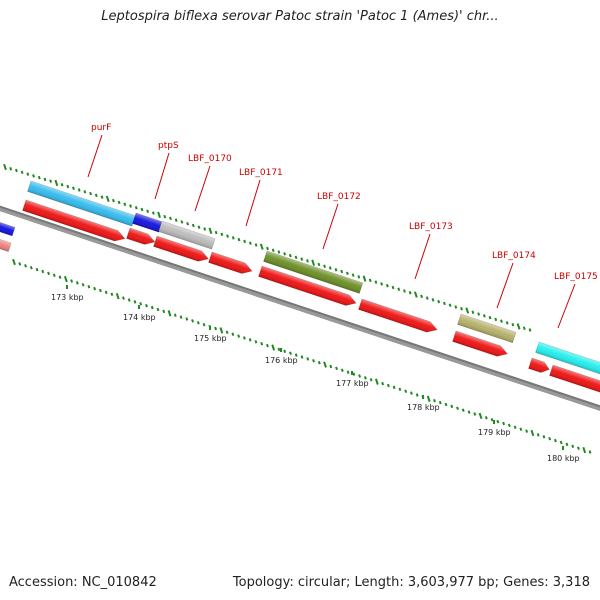 The height and width of the screenshot is (600, 600). I want to click on cds-lbf0172-arrow, so click(307, 285).